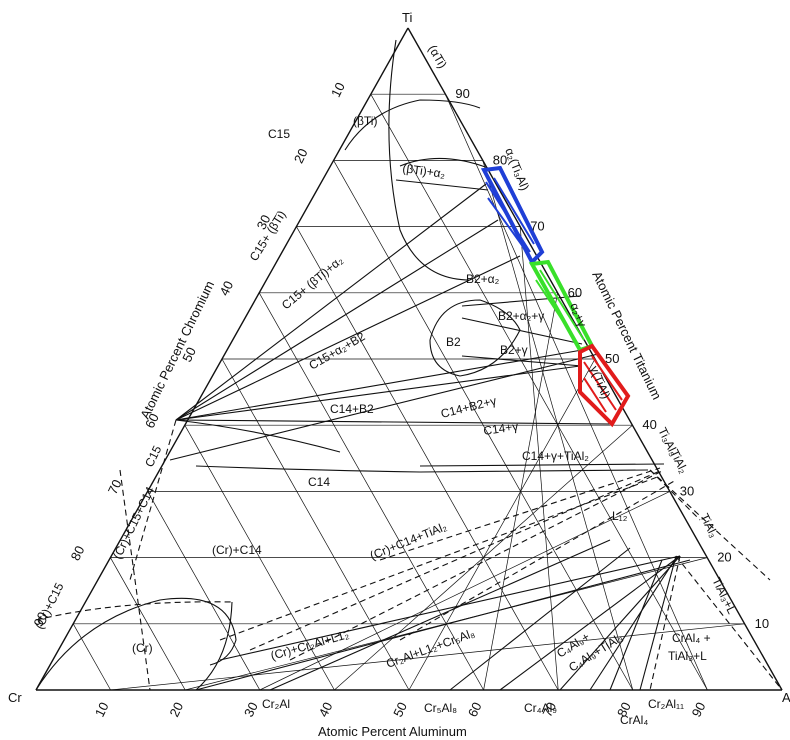 This screenshot has height=740, width=790. I want to click on label-b2: B2, so click(453, 342).